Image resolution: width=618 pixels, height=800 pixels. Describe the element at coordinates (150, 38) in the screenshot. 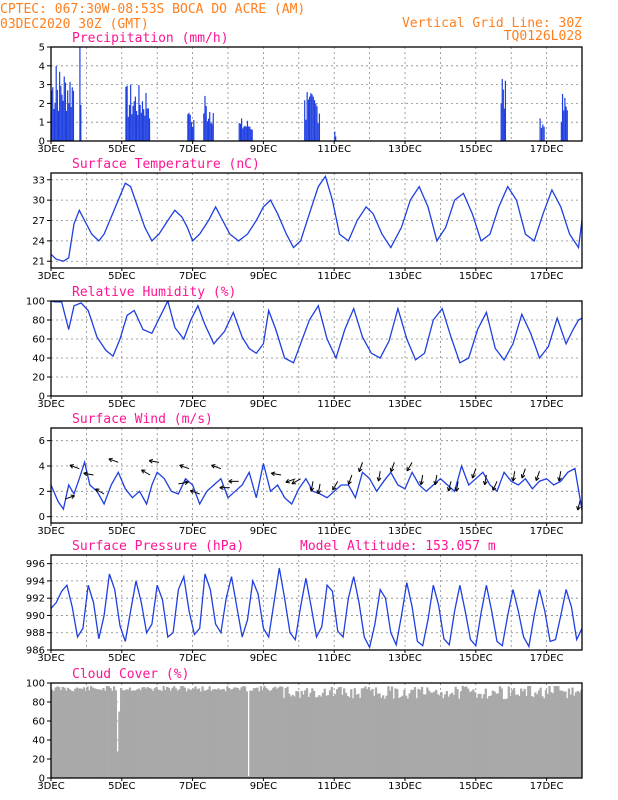

I see `precipitation-title: Precipitation (mm/h)` at that location.